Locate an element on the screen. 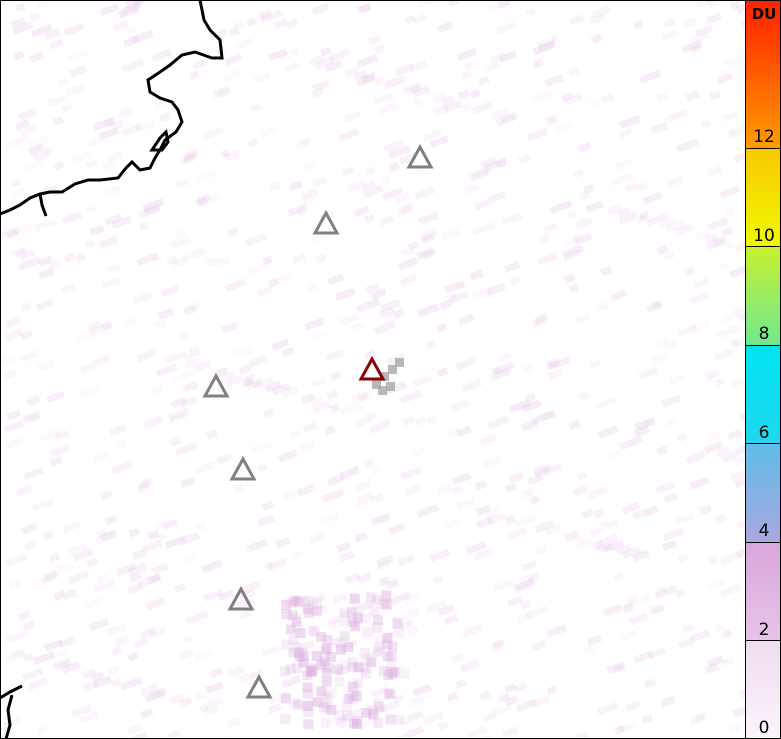 This screenshot has width=781, height=739. target-volcano-triangle-icon is located at coordinates (372, 368).